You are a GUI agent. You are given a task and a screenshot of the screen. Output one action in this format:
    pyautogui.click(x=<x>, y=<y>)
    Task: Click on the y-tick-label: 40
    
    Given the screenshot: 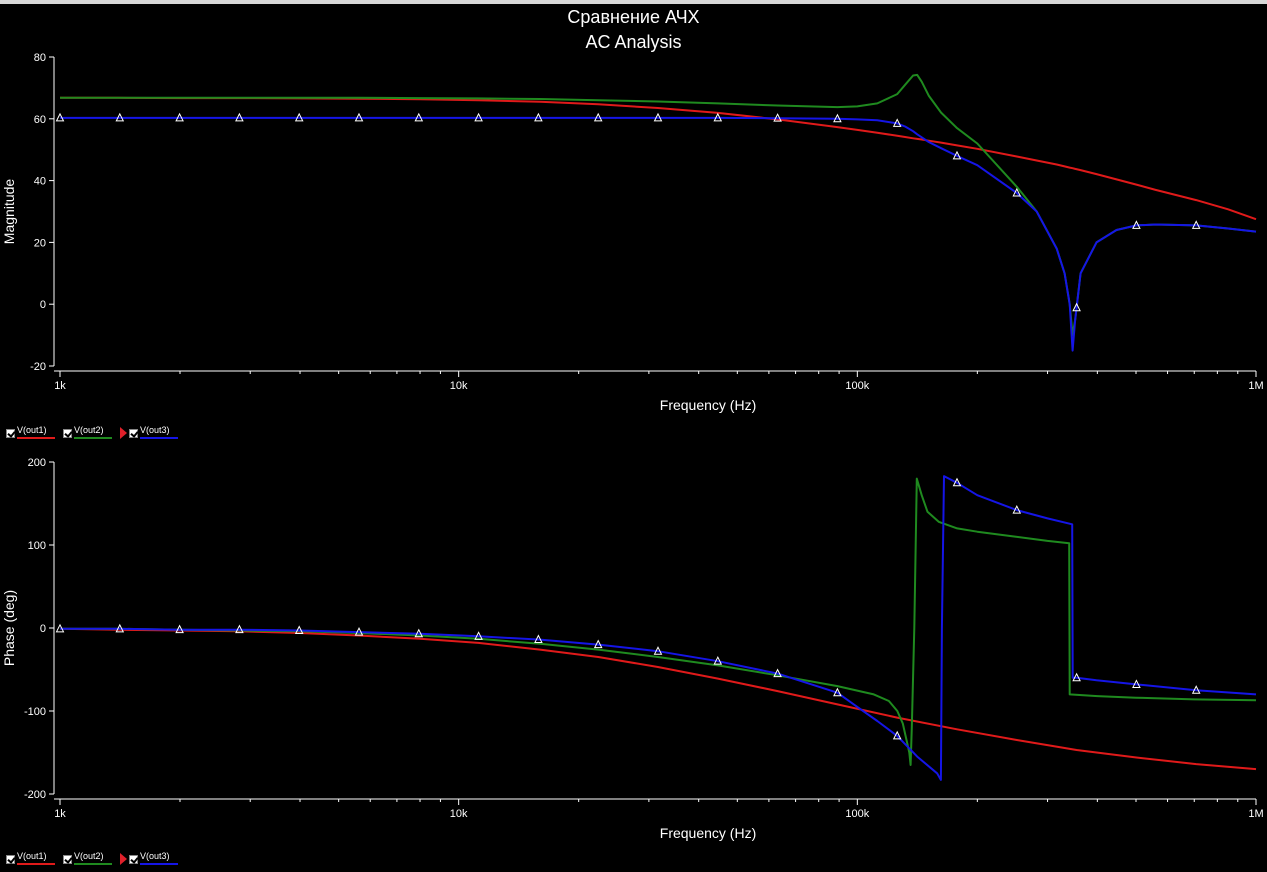 What is the action you would take?
    pyautogui.click(x=40, y=182)
    